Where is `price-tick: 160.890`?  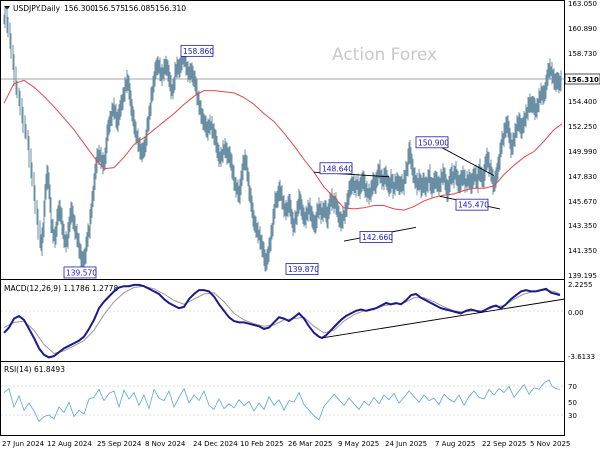
price-tick: 160.890 is located at coordinates (582, 29).